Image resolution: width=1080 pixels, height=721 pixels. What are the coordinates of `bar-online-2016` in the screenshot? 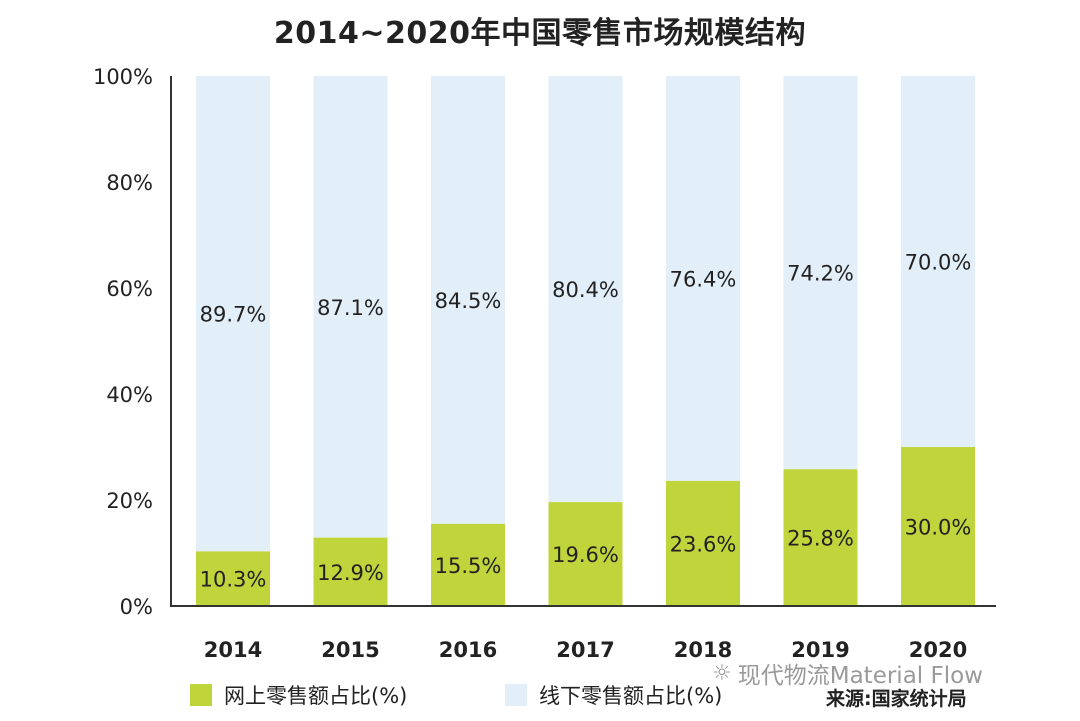 It's located at (468, 564).